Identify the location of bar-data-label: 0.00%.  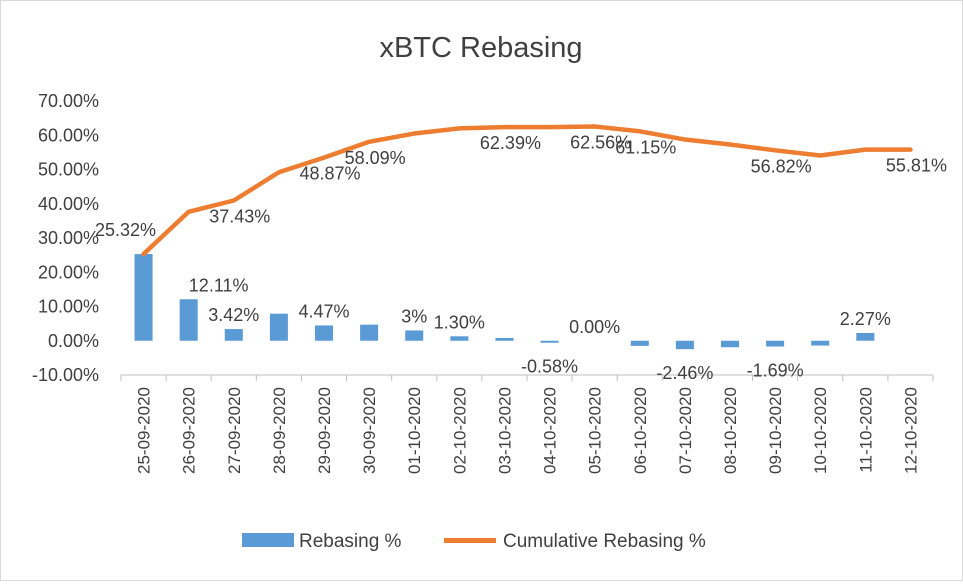
(594, 327).